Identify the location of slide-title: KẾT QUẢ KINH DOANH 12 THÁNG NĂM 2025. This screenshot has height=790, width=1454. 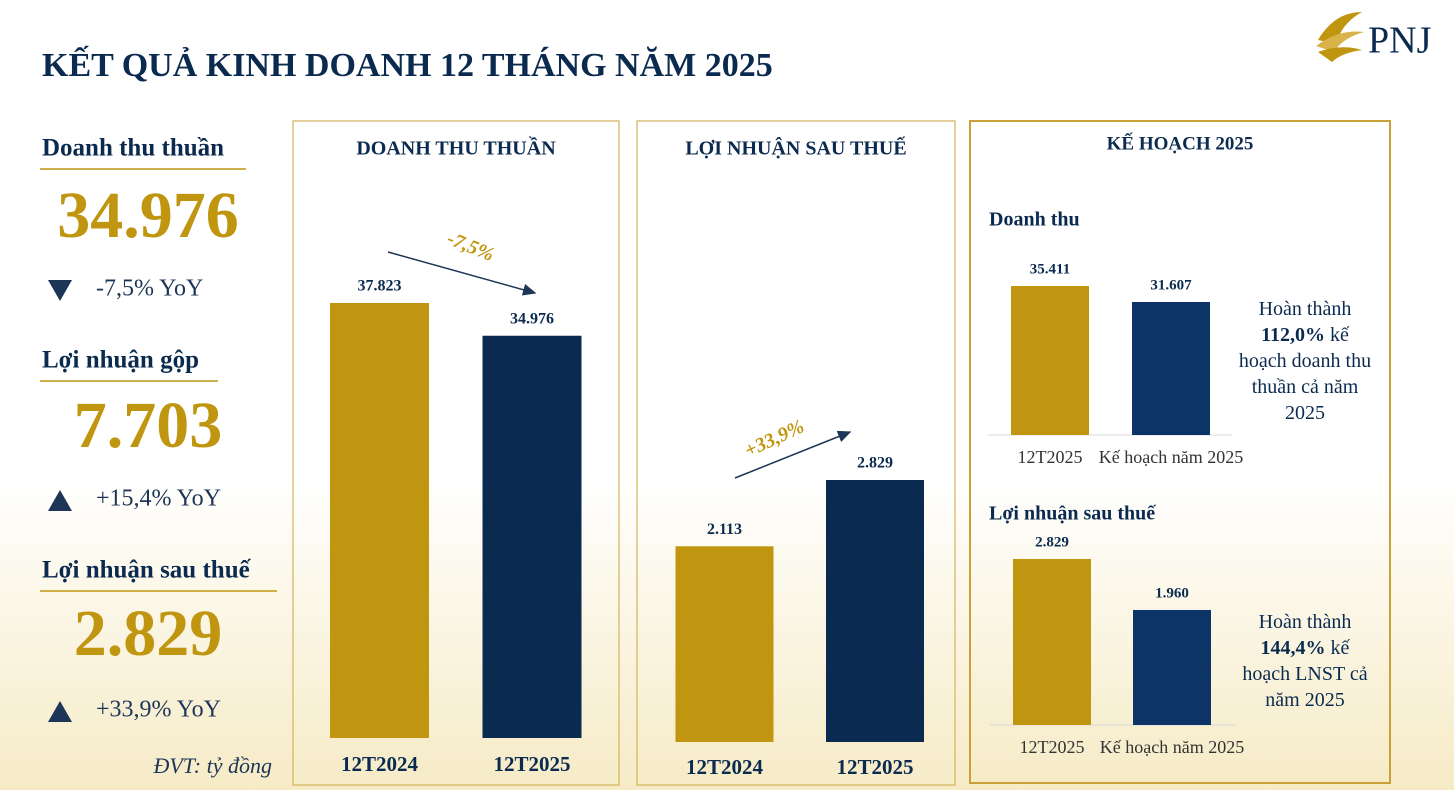
(407, 64).